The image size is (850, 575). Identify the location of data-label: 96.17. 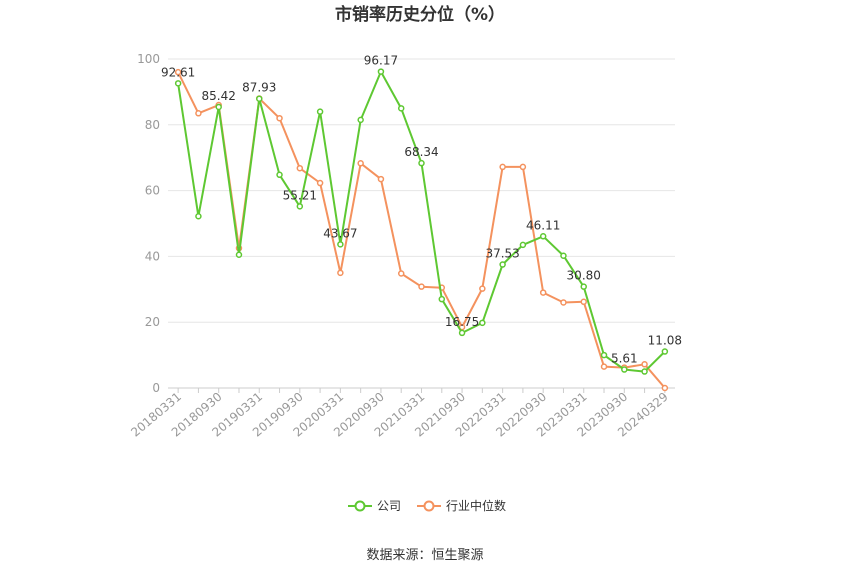
(381, 61).